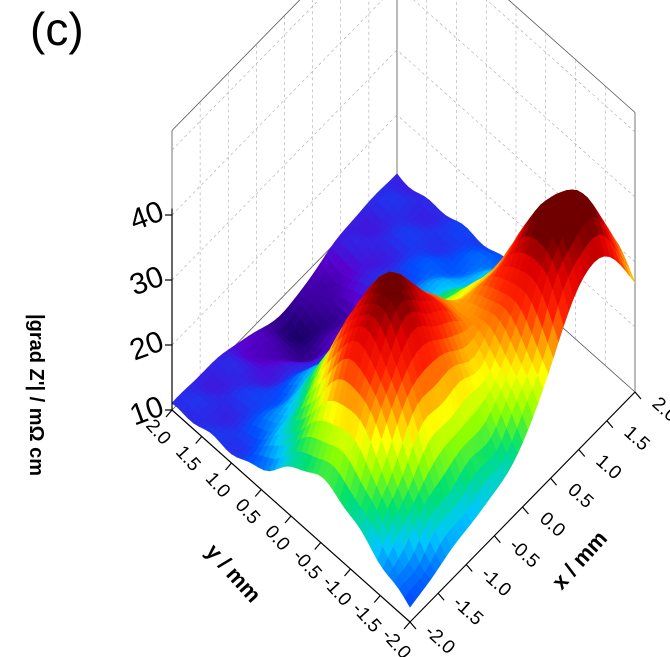  What do you see at coordinates (146, 346) in the screenshot?
I see `z-tick-label: 20` at bounding box center [146, 346].